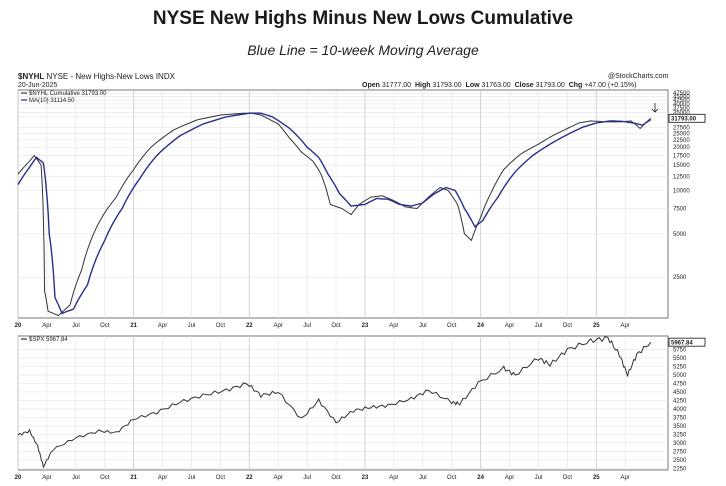  Describe the element at coordinates (680, 401) in the screenshot. I see `y-tick-label: 4250` at that location.